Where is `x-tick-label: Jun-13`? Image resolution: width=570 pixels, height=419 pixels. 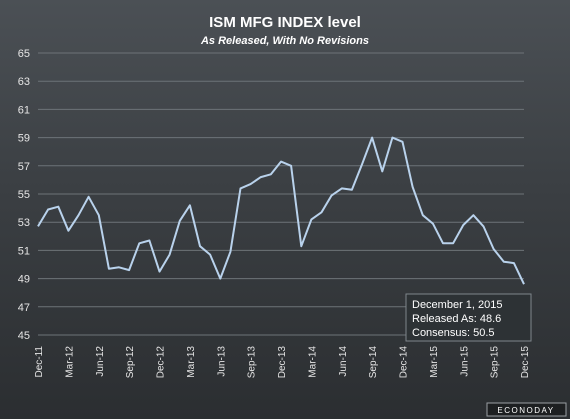 x-tick-label: Jun-13 is located at coordinates (221, 361).